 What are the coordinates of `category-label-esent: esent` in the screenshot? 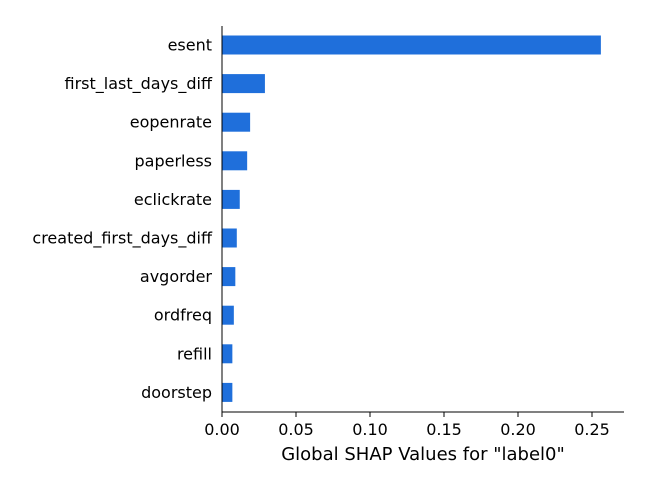 It's located at (190, 45).